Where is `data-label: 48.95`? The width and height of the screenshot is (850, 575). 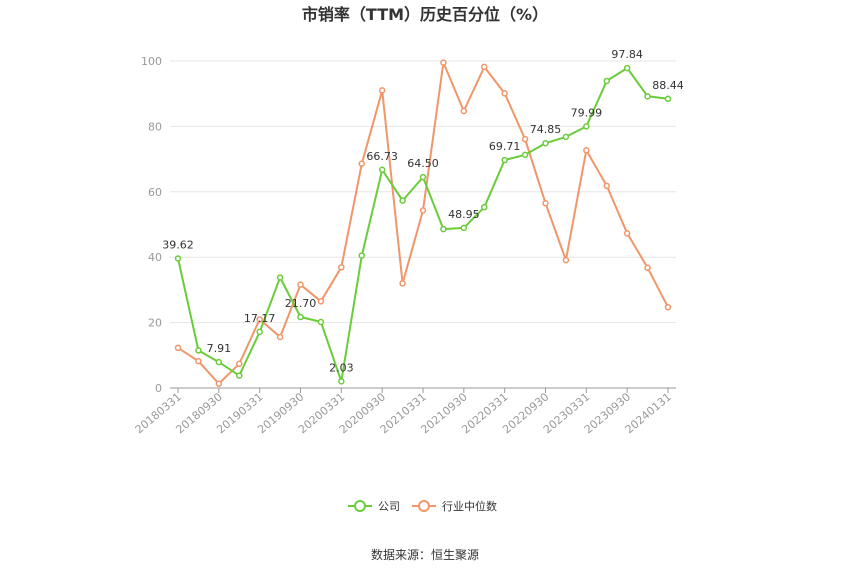 data-label: 48.95 is located at coordinates (464, 214).